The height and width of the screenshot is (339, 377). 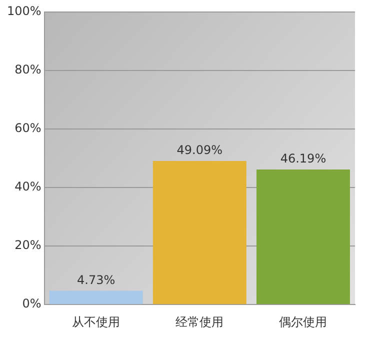 I want to click on x-tick-label: 经常使用, so click(x=200, y=321).